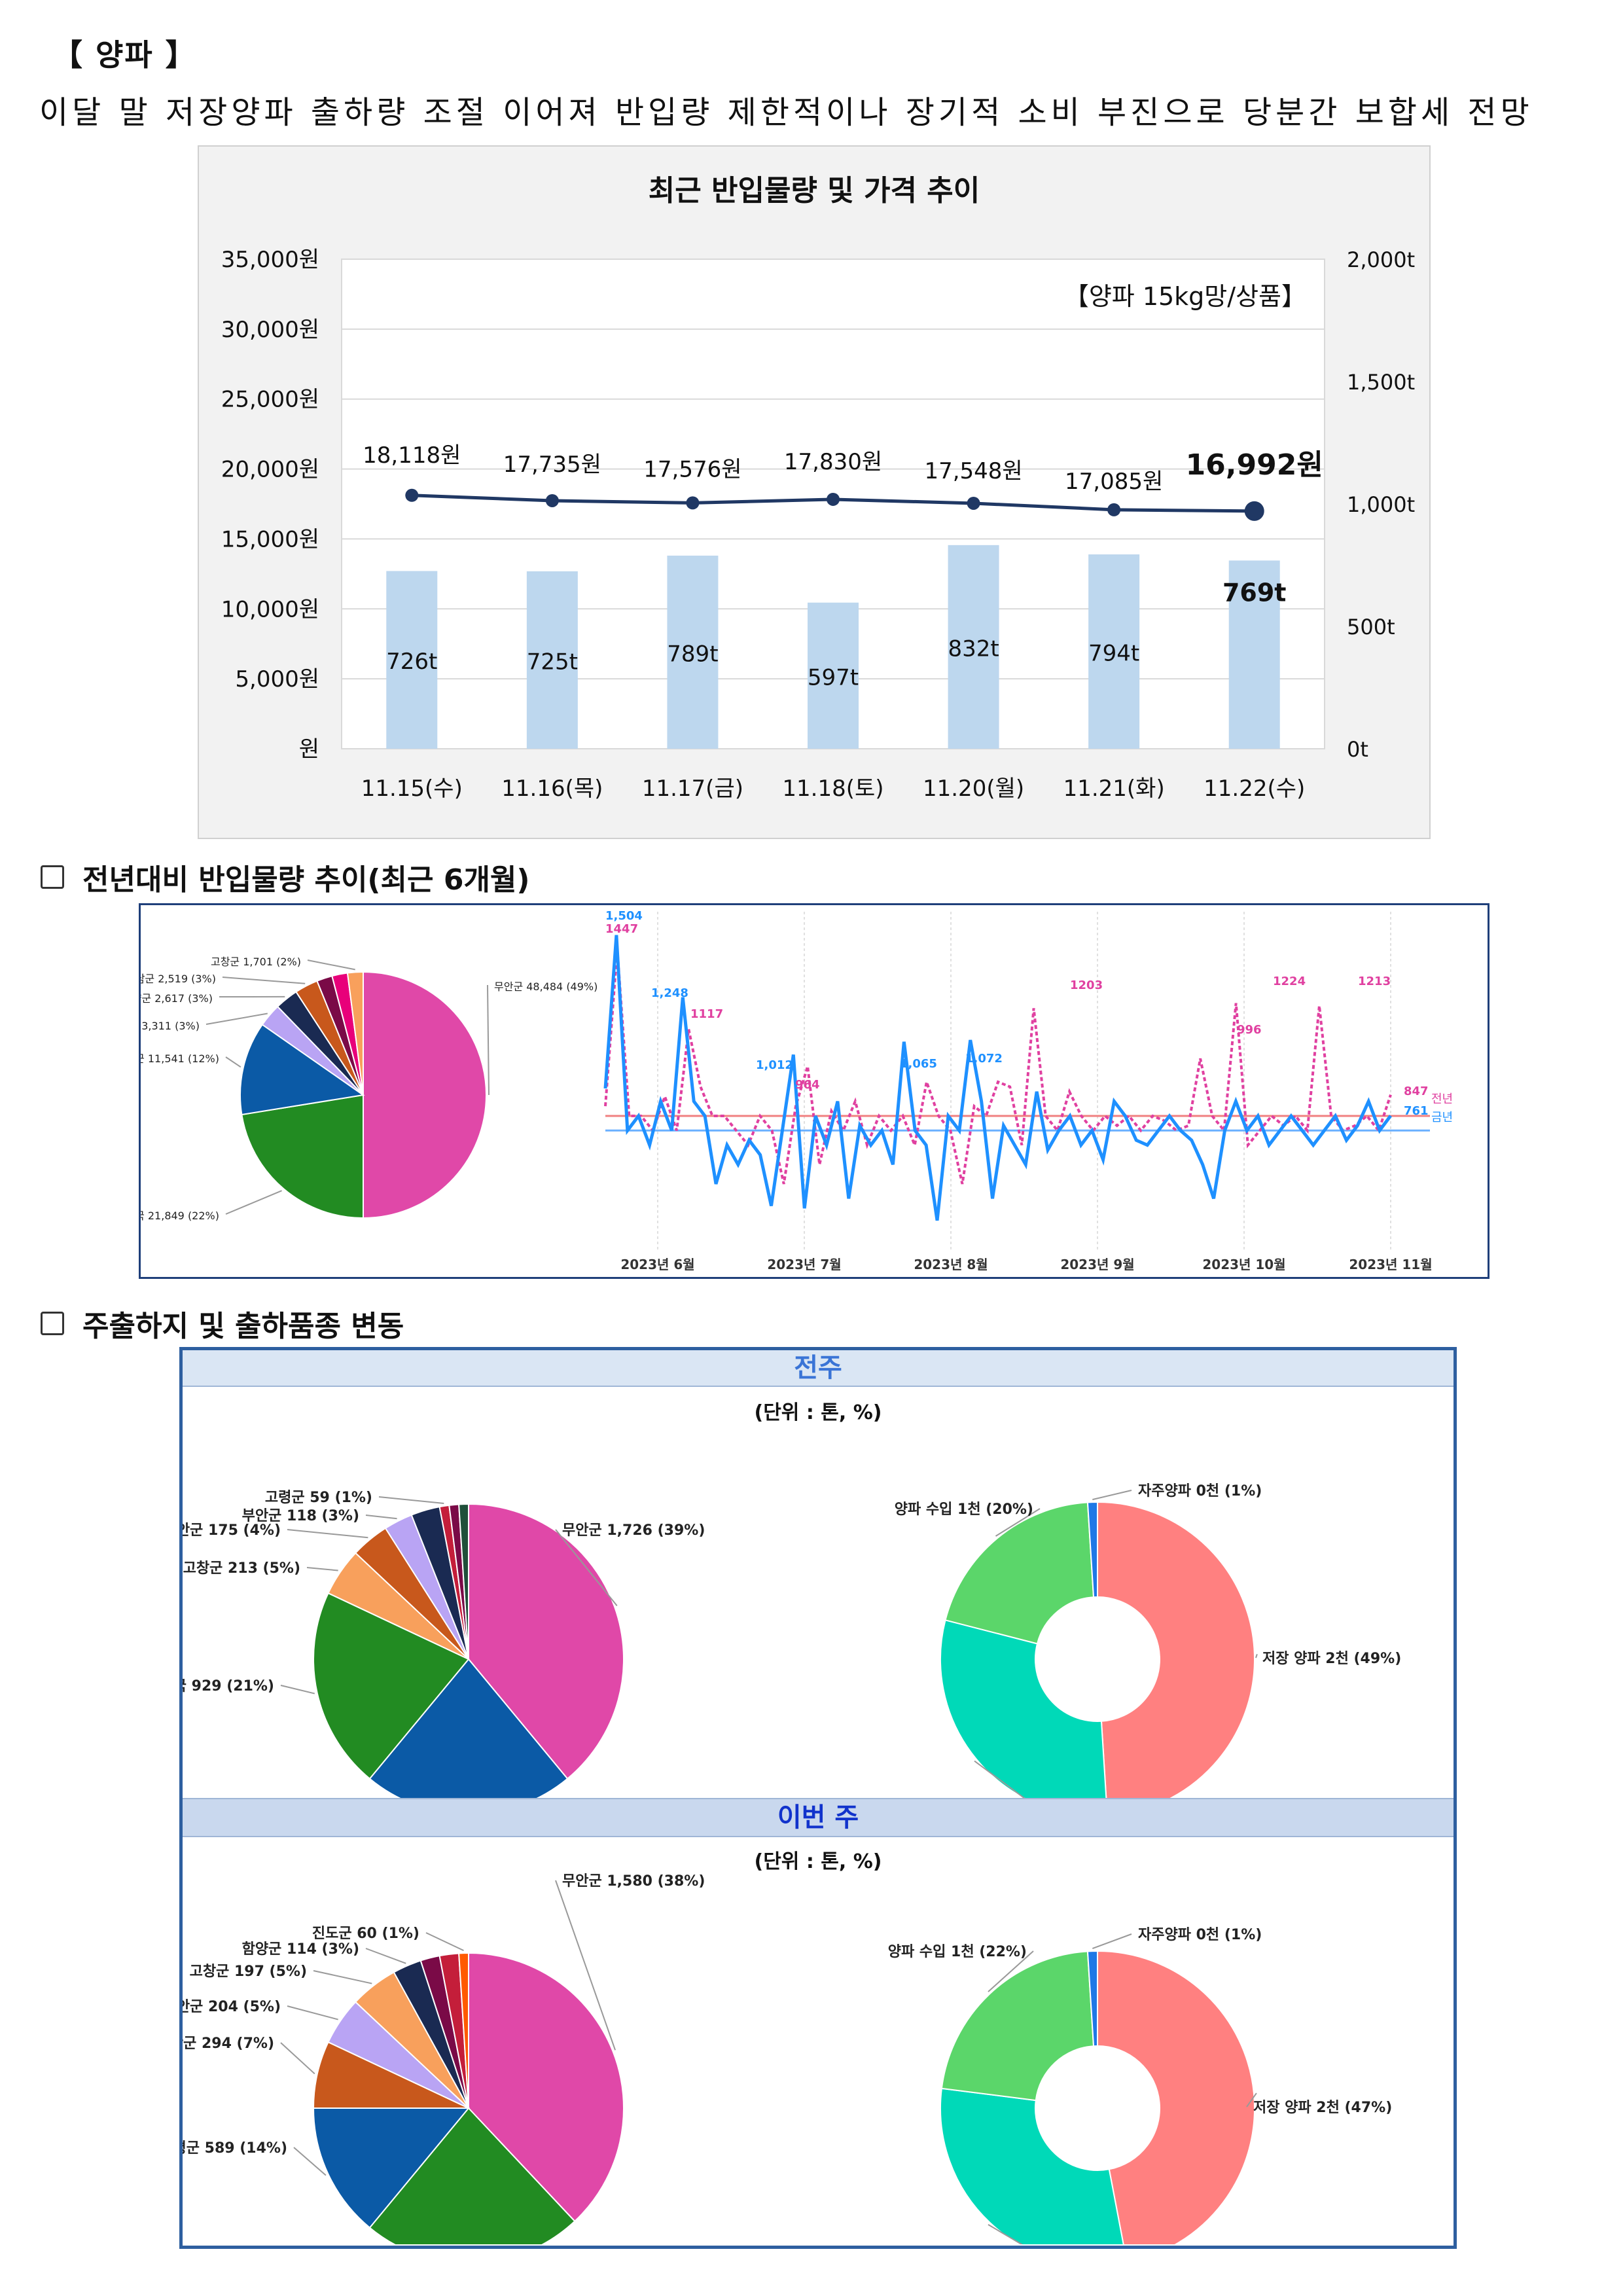 The width and height of the screenshot is (1623, 2296). What do you see at coordinates (669, 993) in the screenshot?
I see `point-label: 1,248` at bounding box center [669, 993].